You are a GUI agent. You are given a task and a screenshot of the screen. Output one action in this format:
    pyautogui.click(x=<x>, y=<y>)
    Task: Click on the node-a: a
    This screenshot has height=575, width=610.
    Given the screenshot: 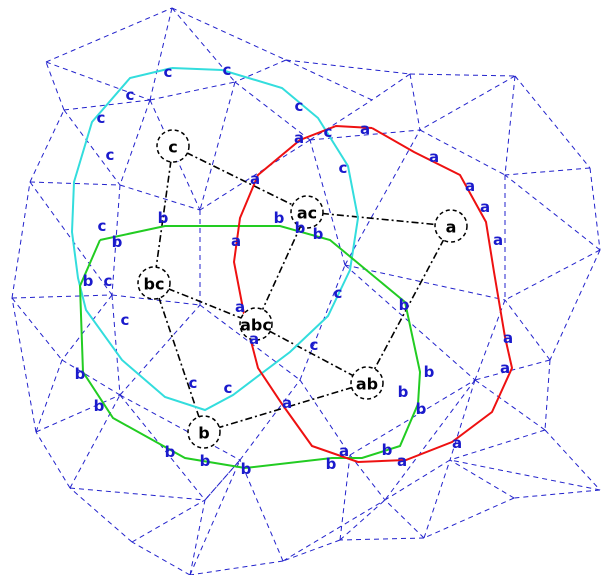 What is the action you would take?
    pyautogui.click(x=451, y=226)
    